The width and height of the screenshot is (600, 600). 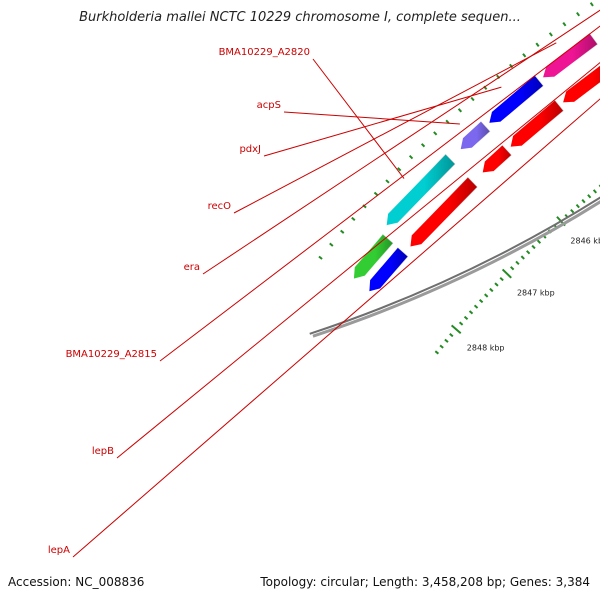 What do you see at coordinates (59, 550) in the screenshot?
I see `gene-label-lepa: lepA` at bounding box center [59, 550].